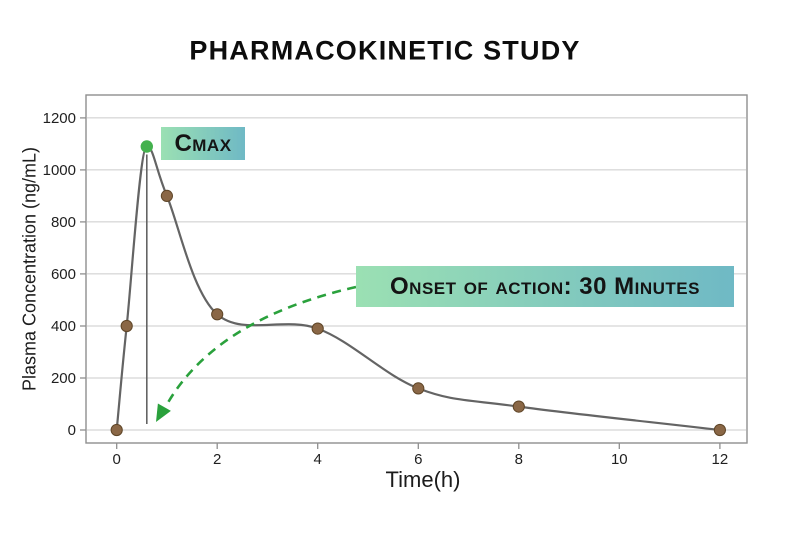 The width and height of the screenshot is (800, 533). I want to click on onset-arrow, so click(256, 353).